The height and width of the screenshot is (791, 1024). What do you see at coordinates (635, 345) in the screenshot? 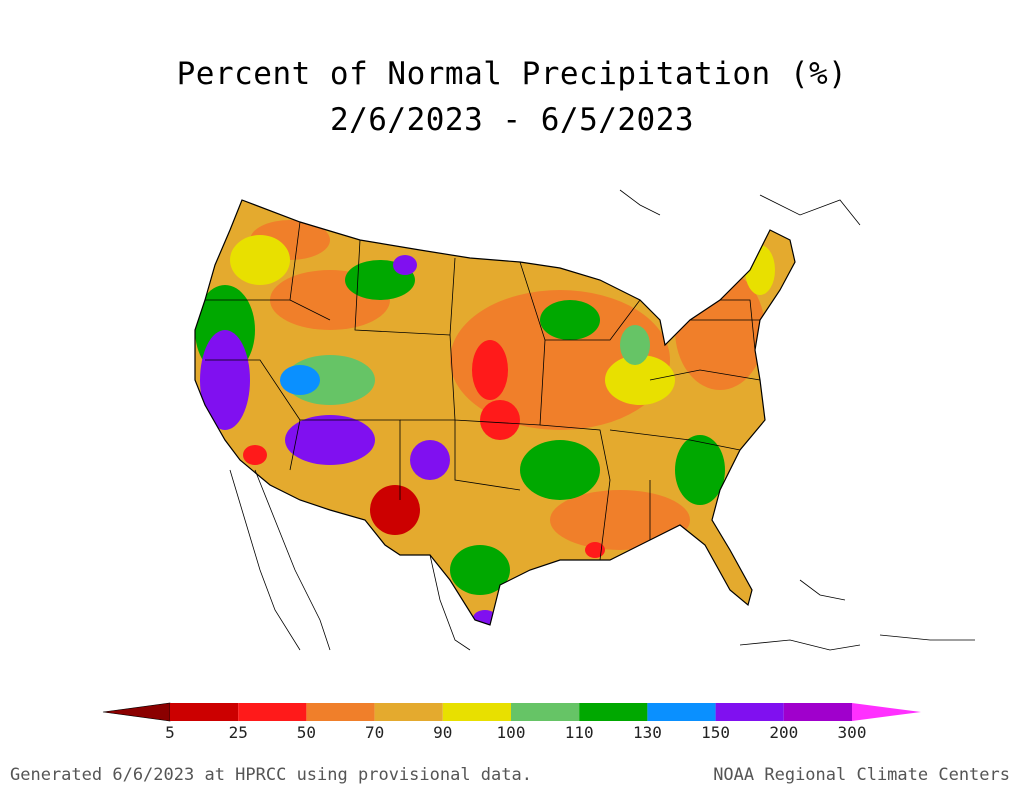
I see `michigan-wet-region` at bounding box center [635, 345].